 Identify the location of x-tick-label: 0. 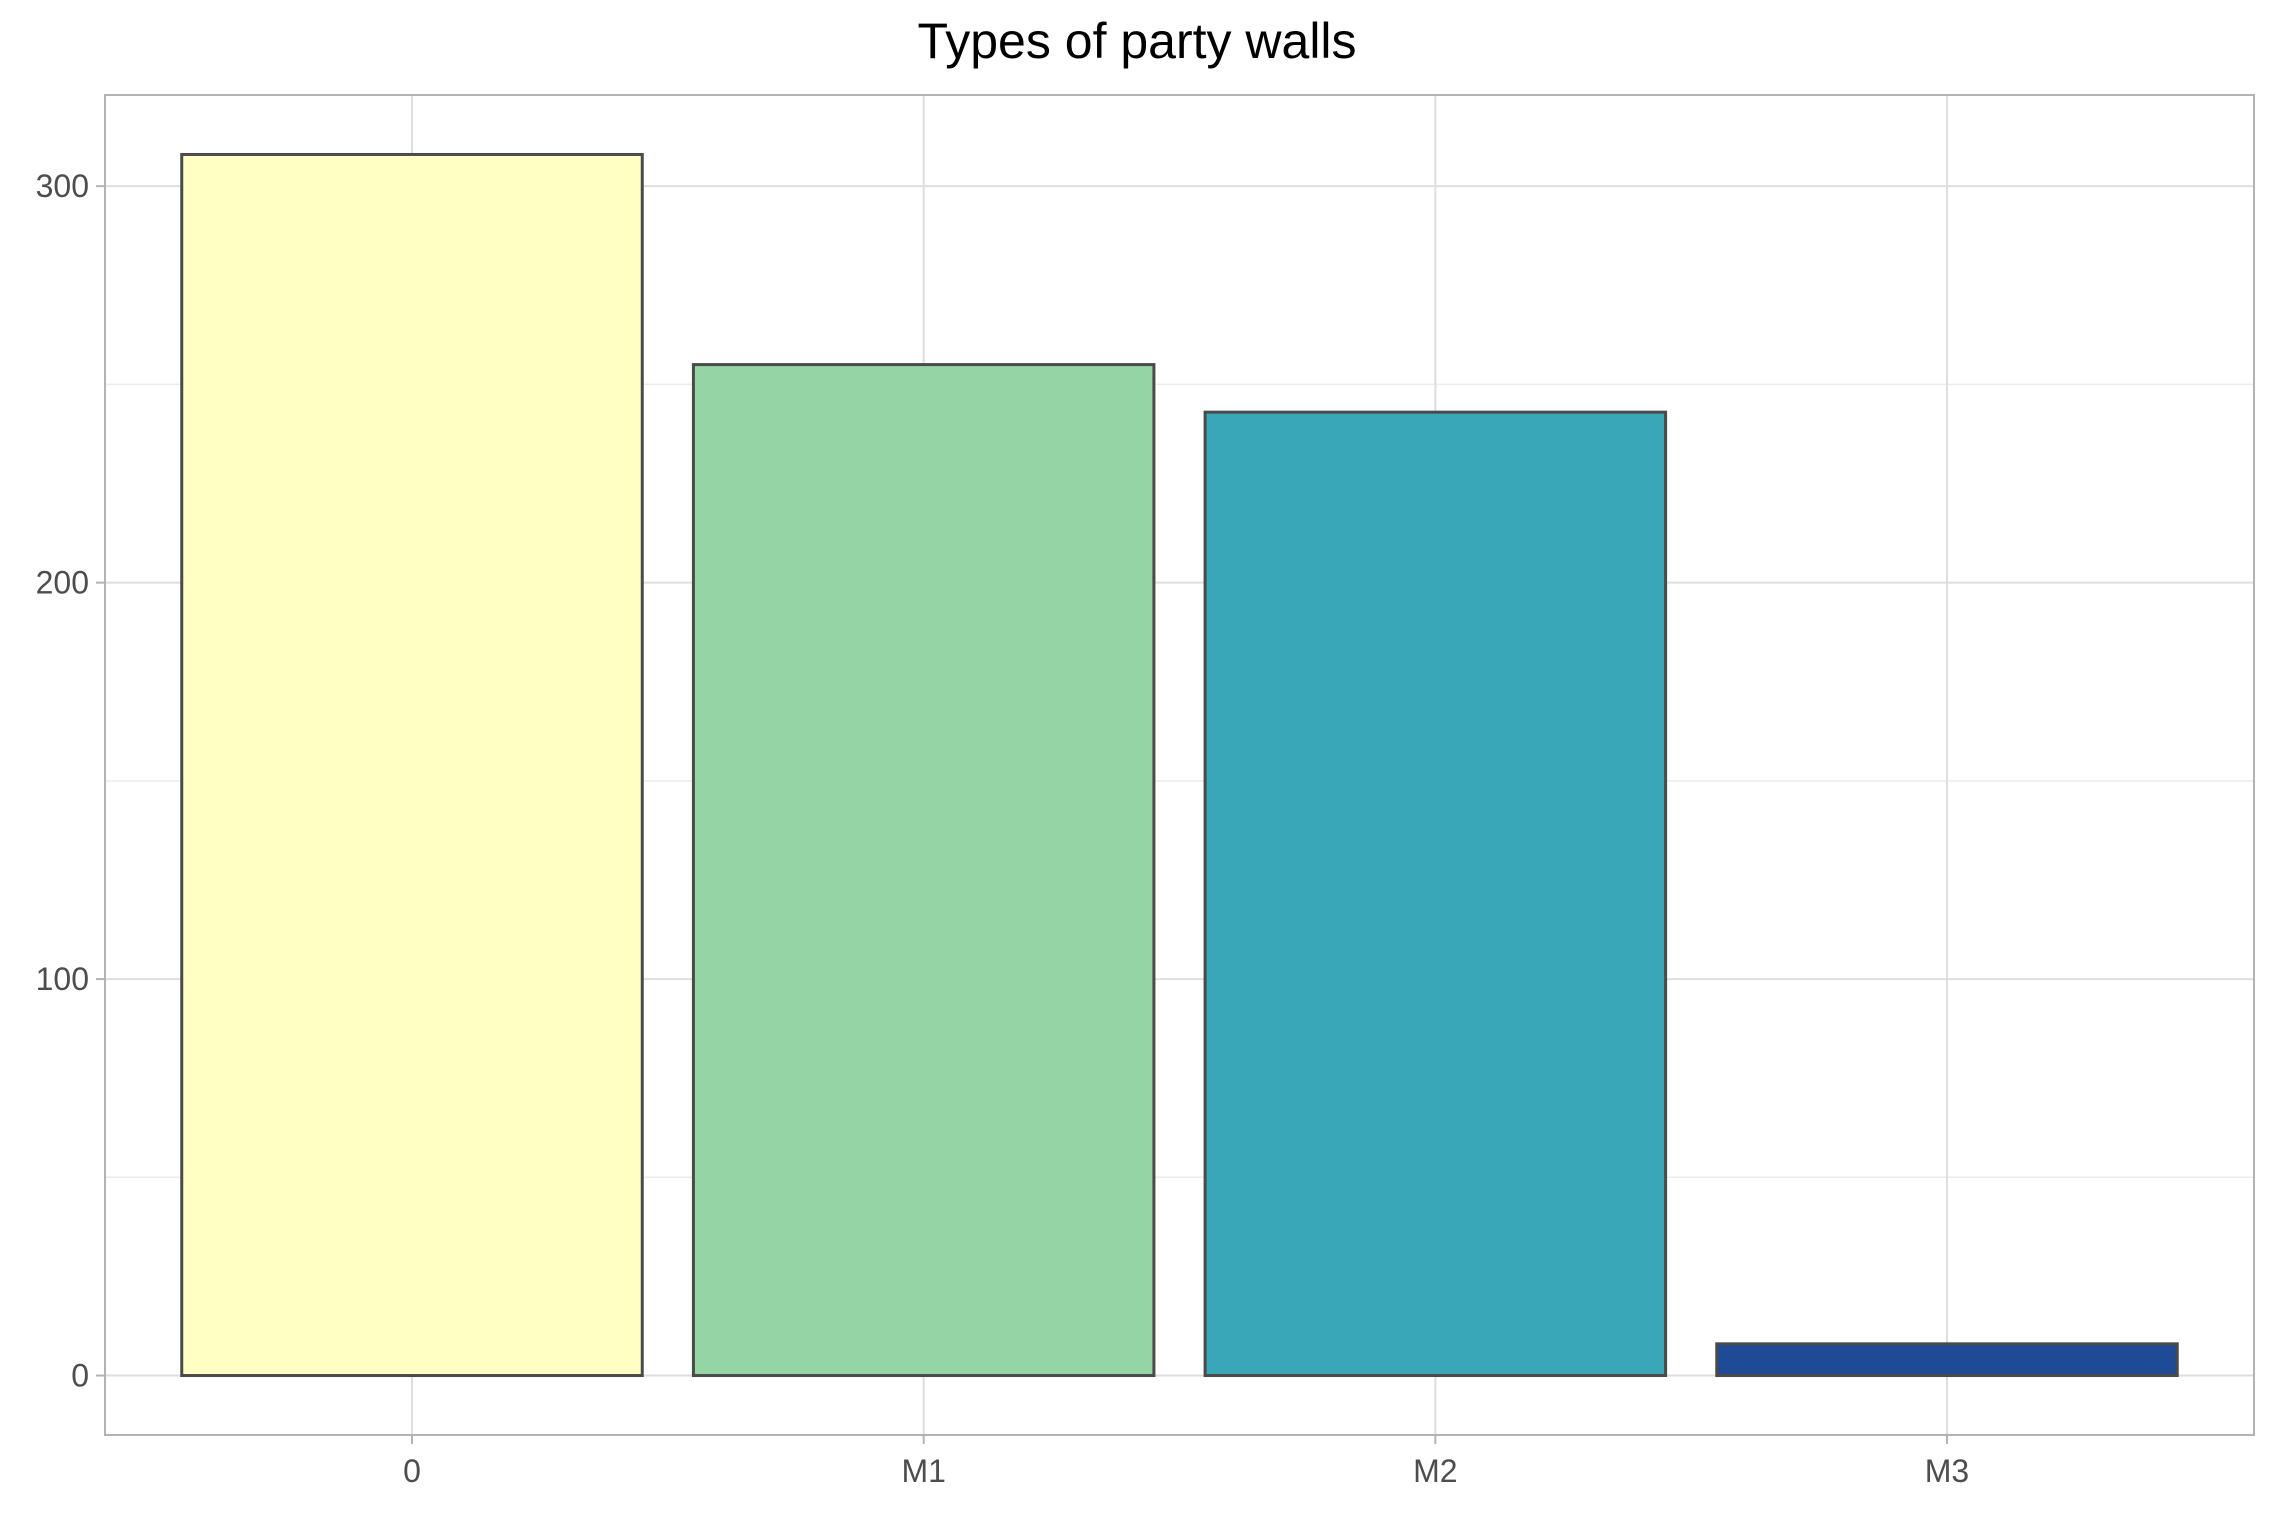
(412, 1471).